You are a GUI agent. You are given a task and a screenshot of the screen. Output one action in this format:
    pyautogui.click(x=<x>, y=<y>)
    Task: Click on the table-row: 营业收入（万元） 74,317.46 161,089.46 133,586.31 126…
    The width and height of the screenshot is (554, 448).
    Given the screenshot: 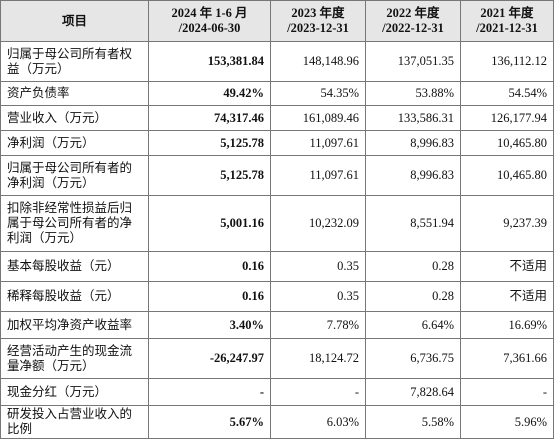 What is the action you would take?
    pyautogui.click(x=277, y=118)
    